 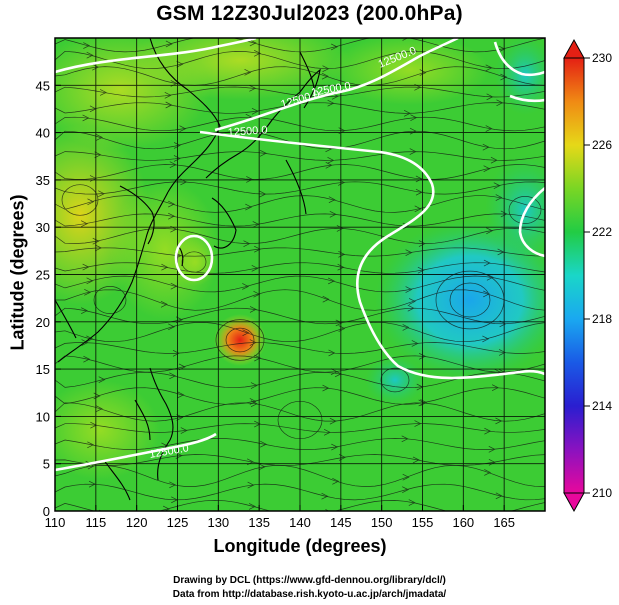 What do you see at coordinates (43, 416) in the screenshot?
I see `y-tick-label: 10` at bounding box center [43, 416].